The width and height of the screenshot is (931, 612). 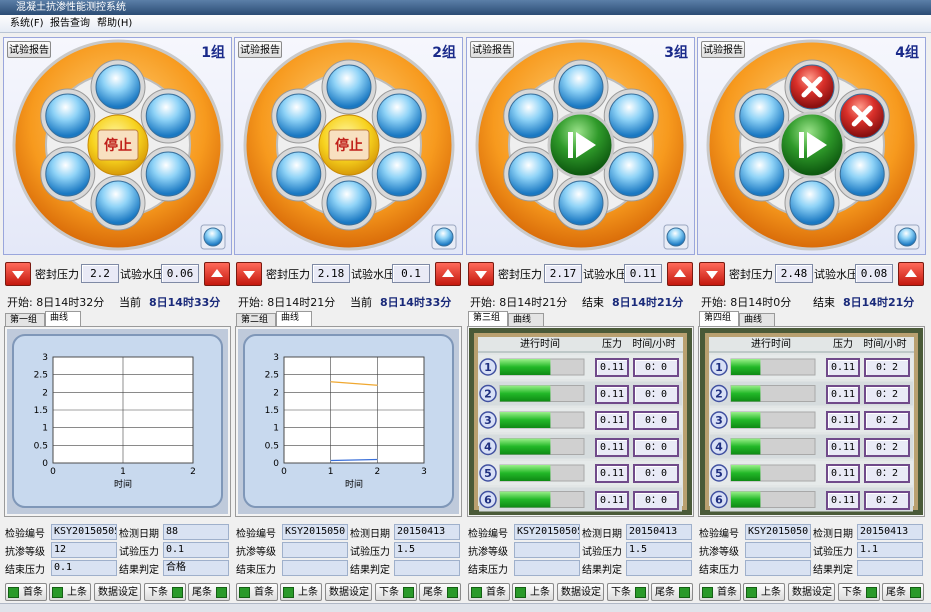 What do you see at coordinates (676, 53) in the screenshot?
I see `group-label: 3组` at bounding box center [676, 53].